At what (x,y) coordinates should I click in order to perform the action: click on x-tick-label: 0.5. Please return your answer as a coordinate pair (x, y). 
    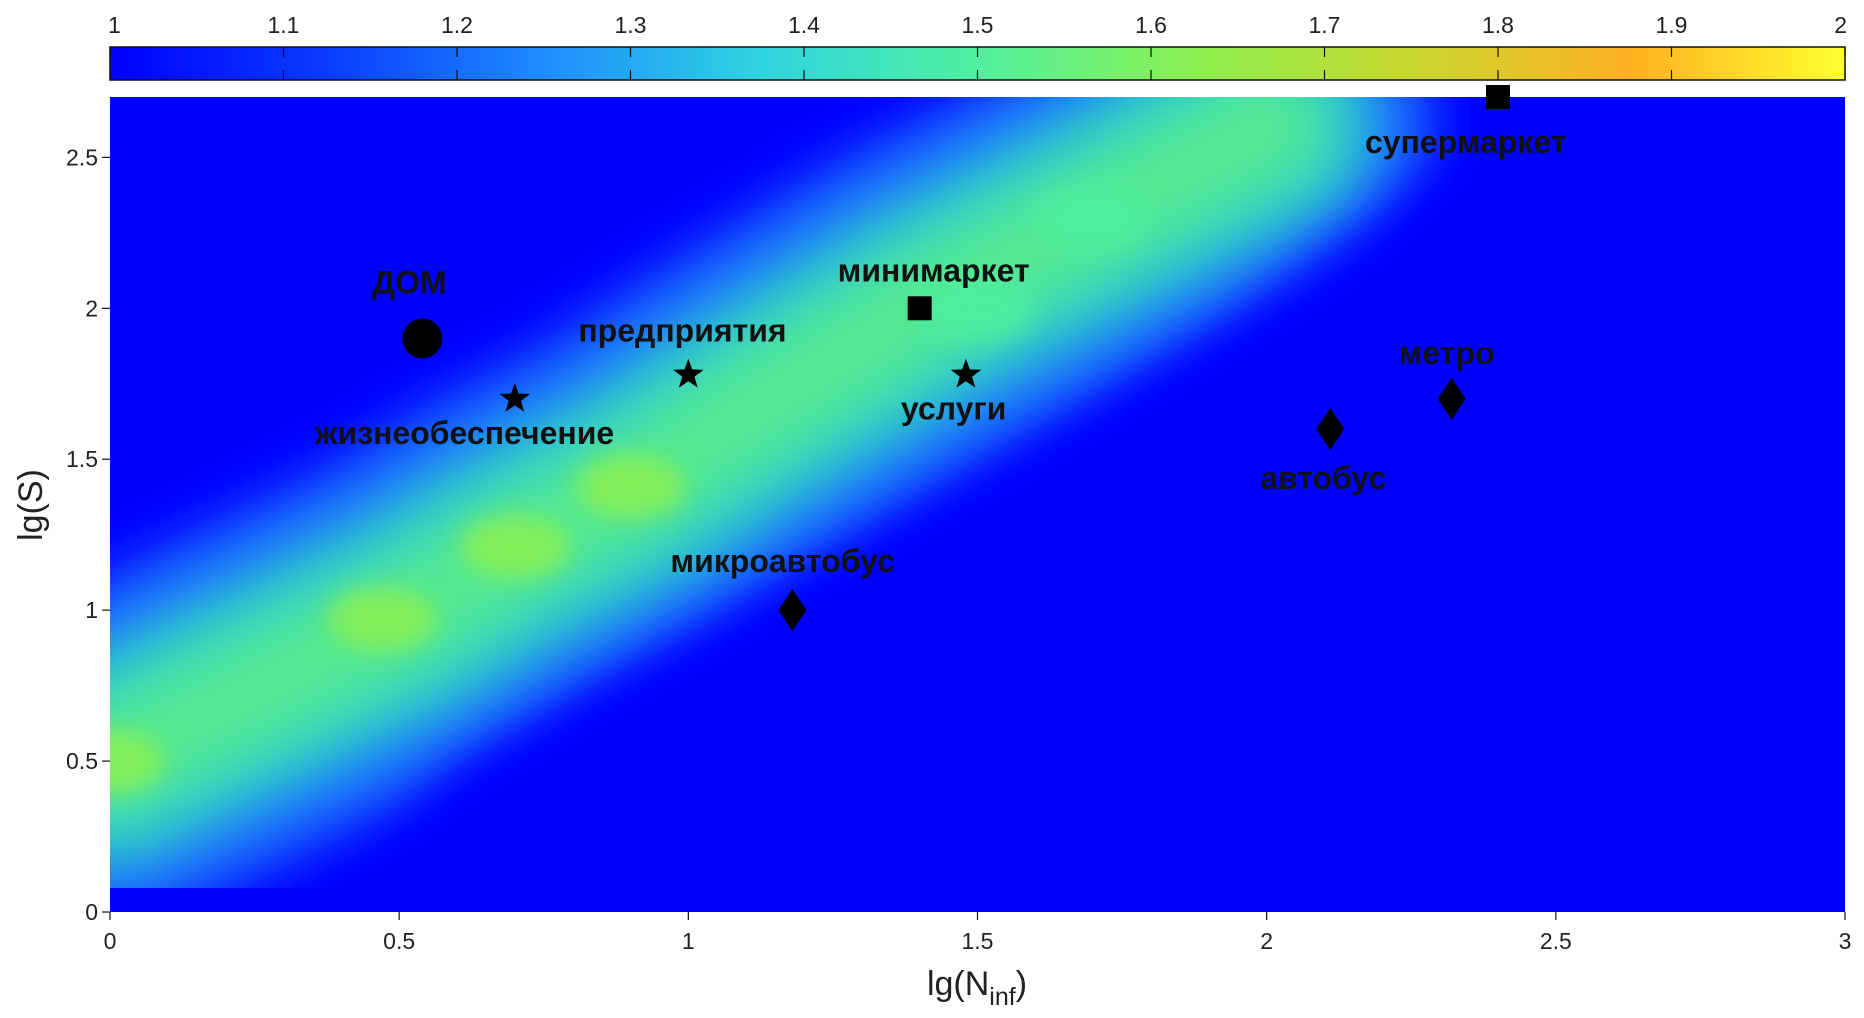
    Looking at the image, I should click on (399, 941).